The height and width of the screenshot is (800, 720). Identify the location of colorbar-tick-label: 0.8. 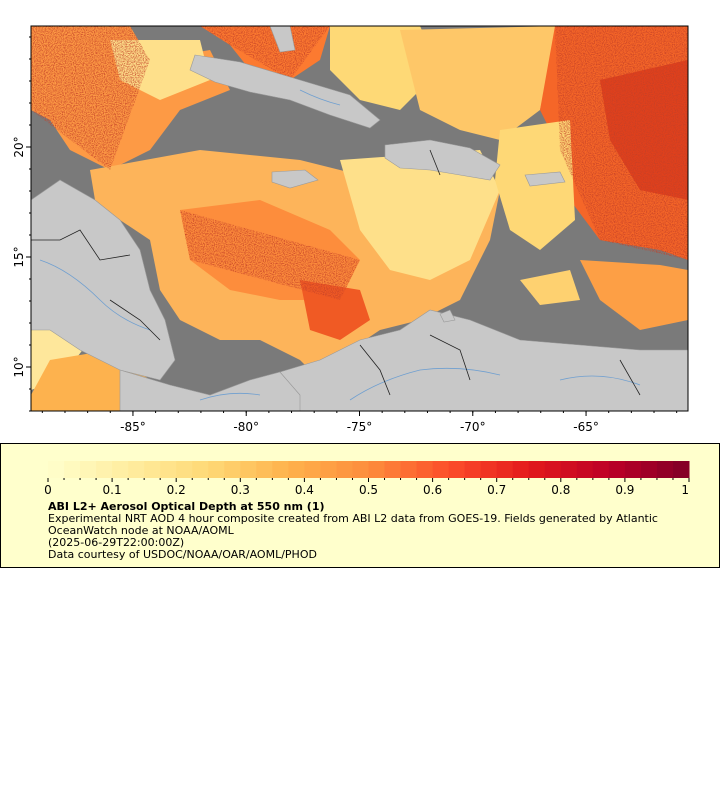
(560, 490).